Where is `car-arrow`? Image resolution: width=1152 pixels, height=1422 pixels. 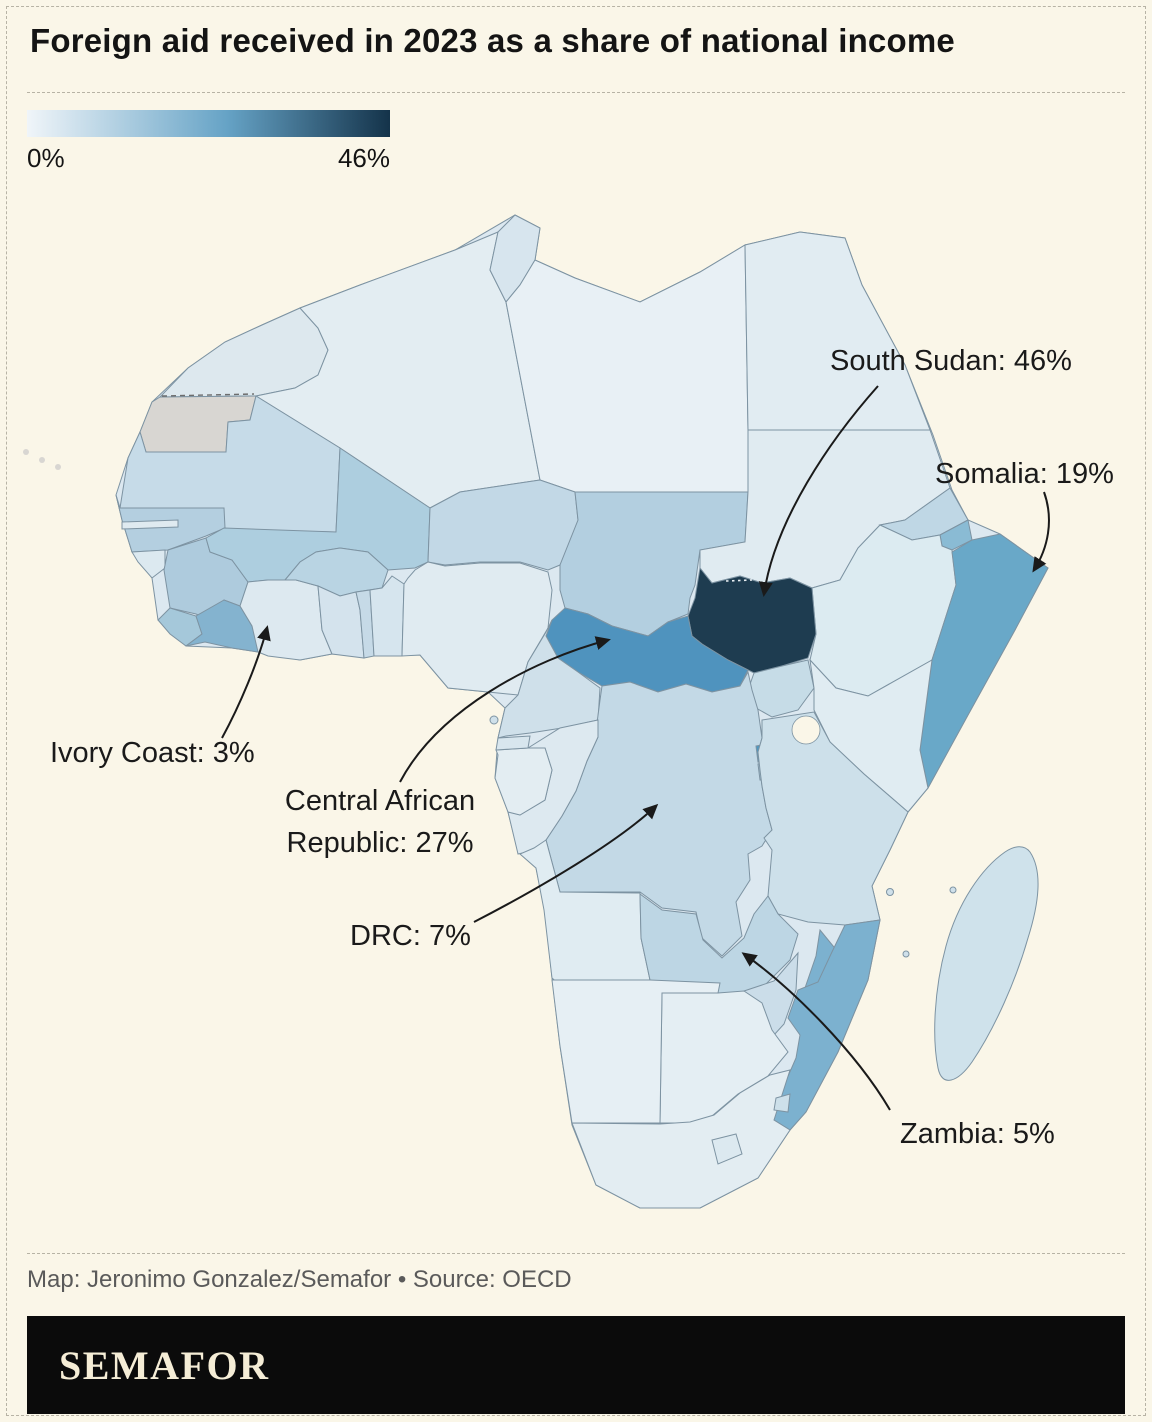
car-arrow is located at coordinates (505, 709).